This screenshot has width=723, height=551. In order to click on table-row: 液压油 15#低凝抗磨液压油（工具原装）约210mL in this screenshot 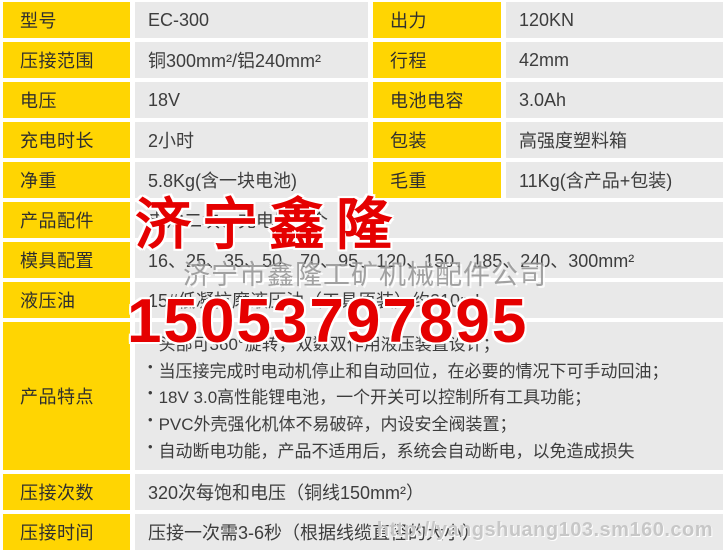, I will do `click(363, 300)`.